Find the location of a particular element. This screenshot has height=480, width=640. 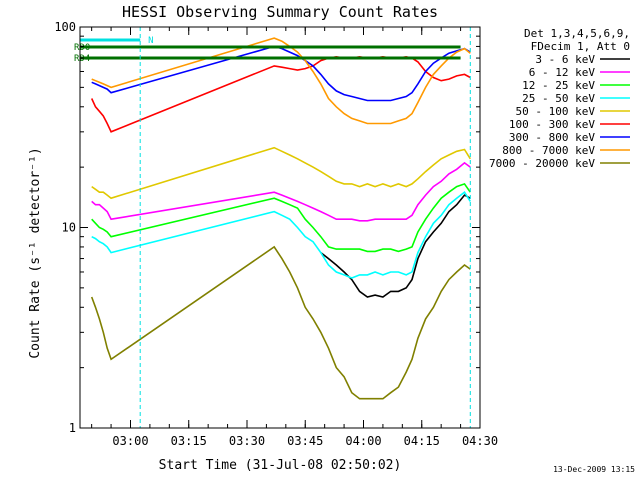

x-tick-label-4: 04:00 is located at coordinates (363, 441).